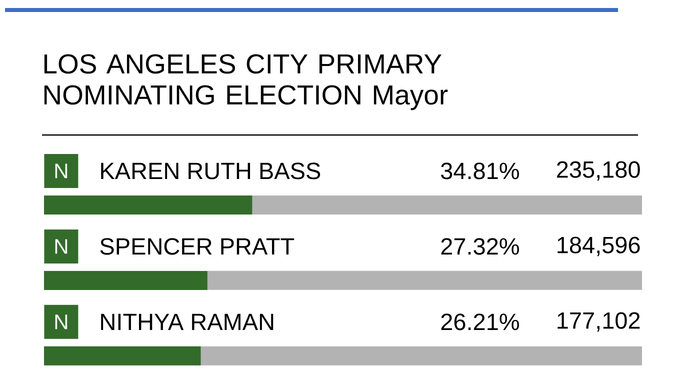 Image resolution: width=680 pixels, height=375 pixels. Describe the element at coordinates (210, 171) in the screenshot. I see `y-tick-label: KAREN RUTH BASS` at that location.